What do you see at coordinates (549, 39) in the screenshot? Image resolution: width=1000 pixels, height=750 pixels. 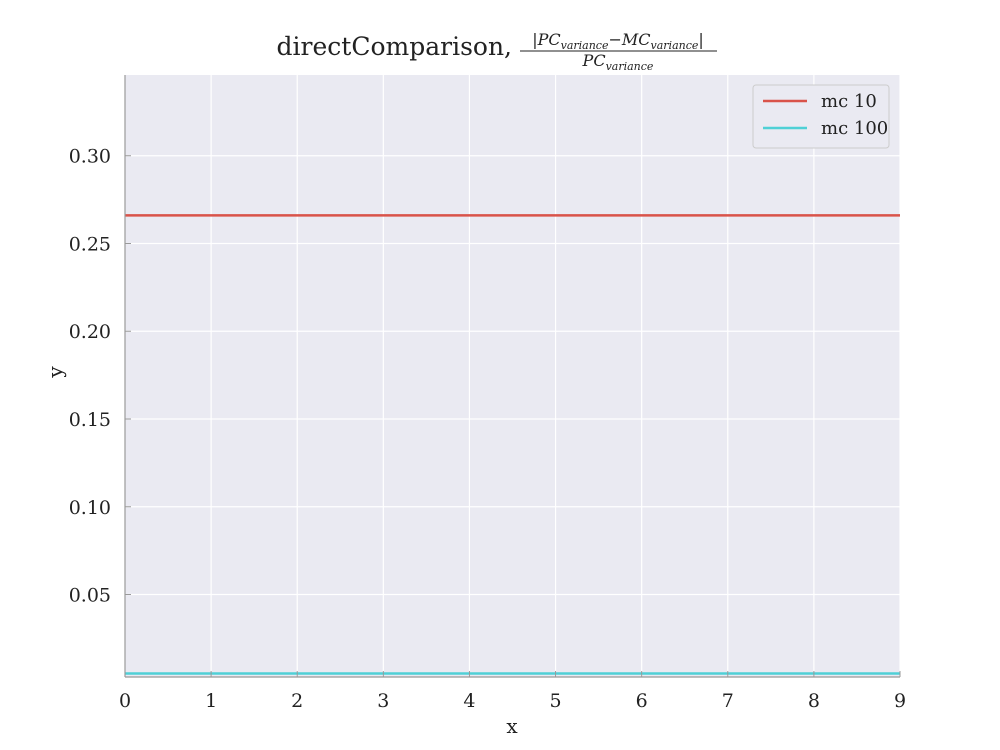 I see `title-num-pc: PC` at bounding box center [549, 39].